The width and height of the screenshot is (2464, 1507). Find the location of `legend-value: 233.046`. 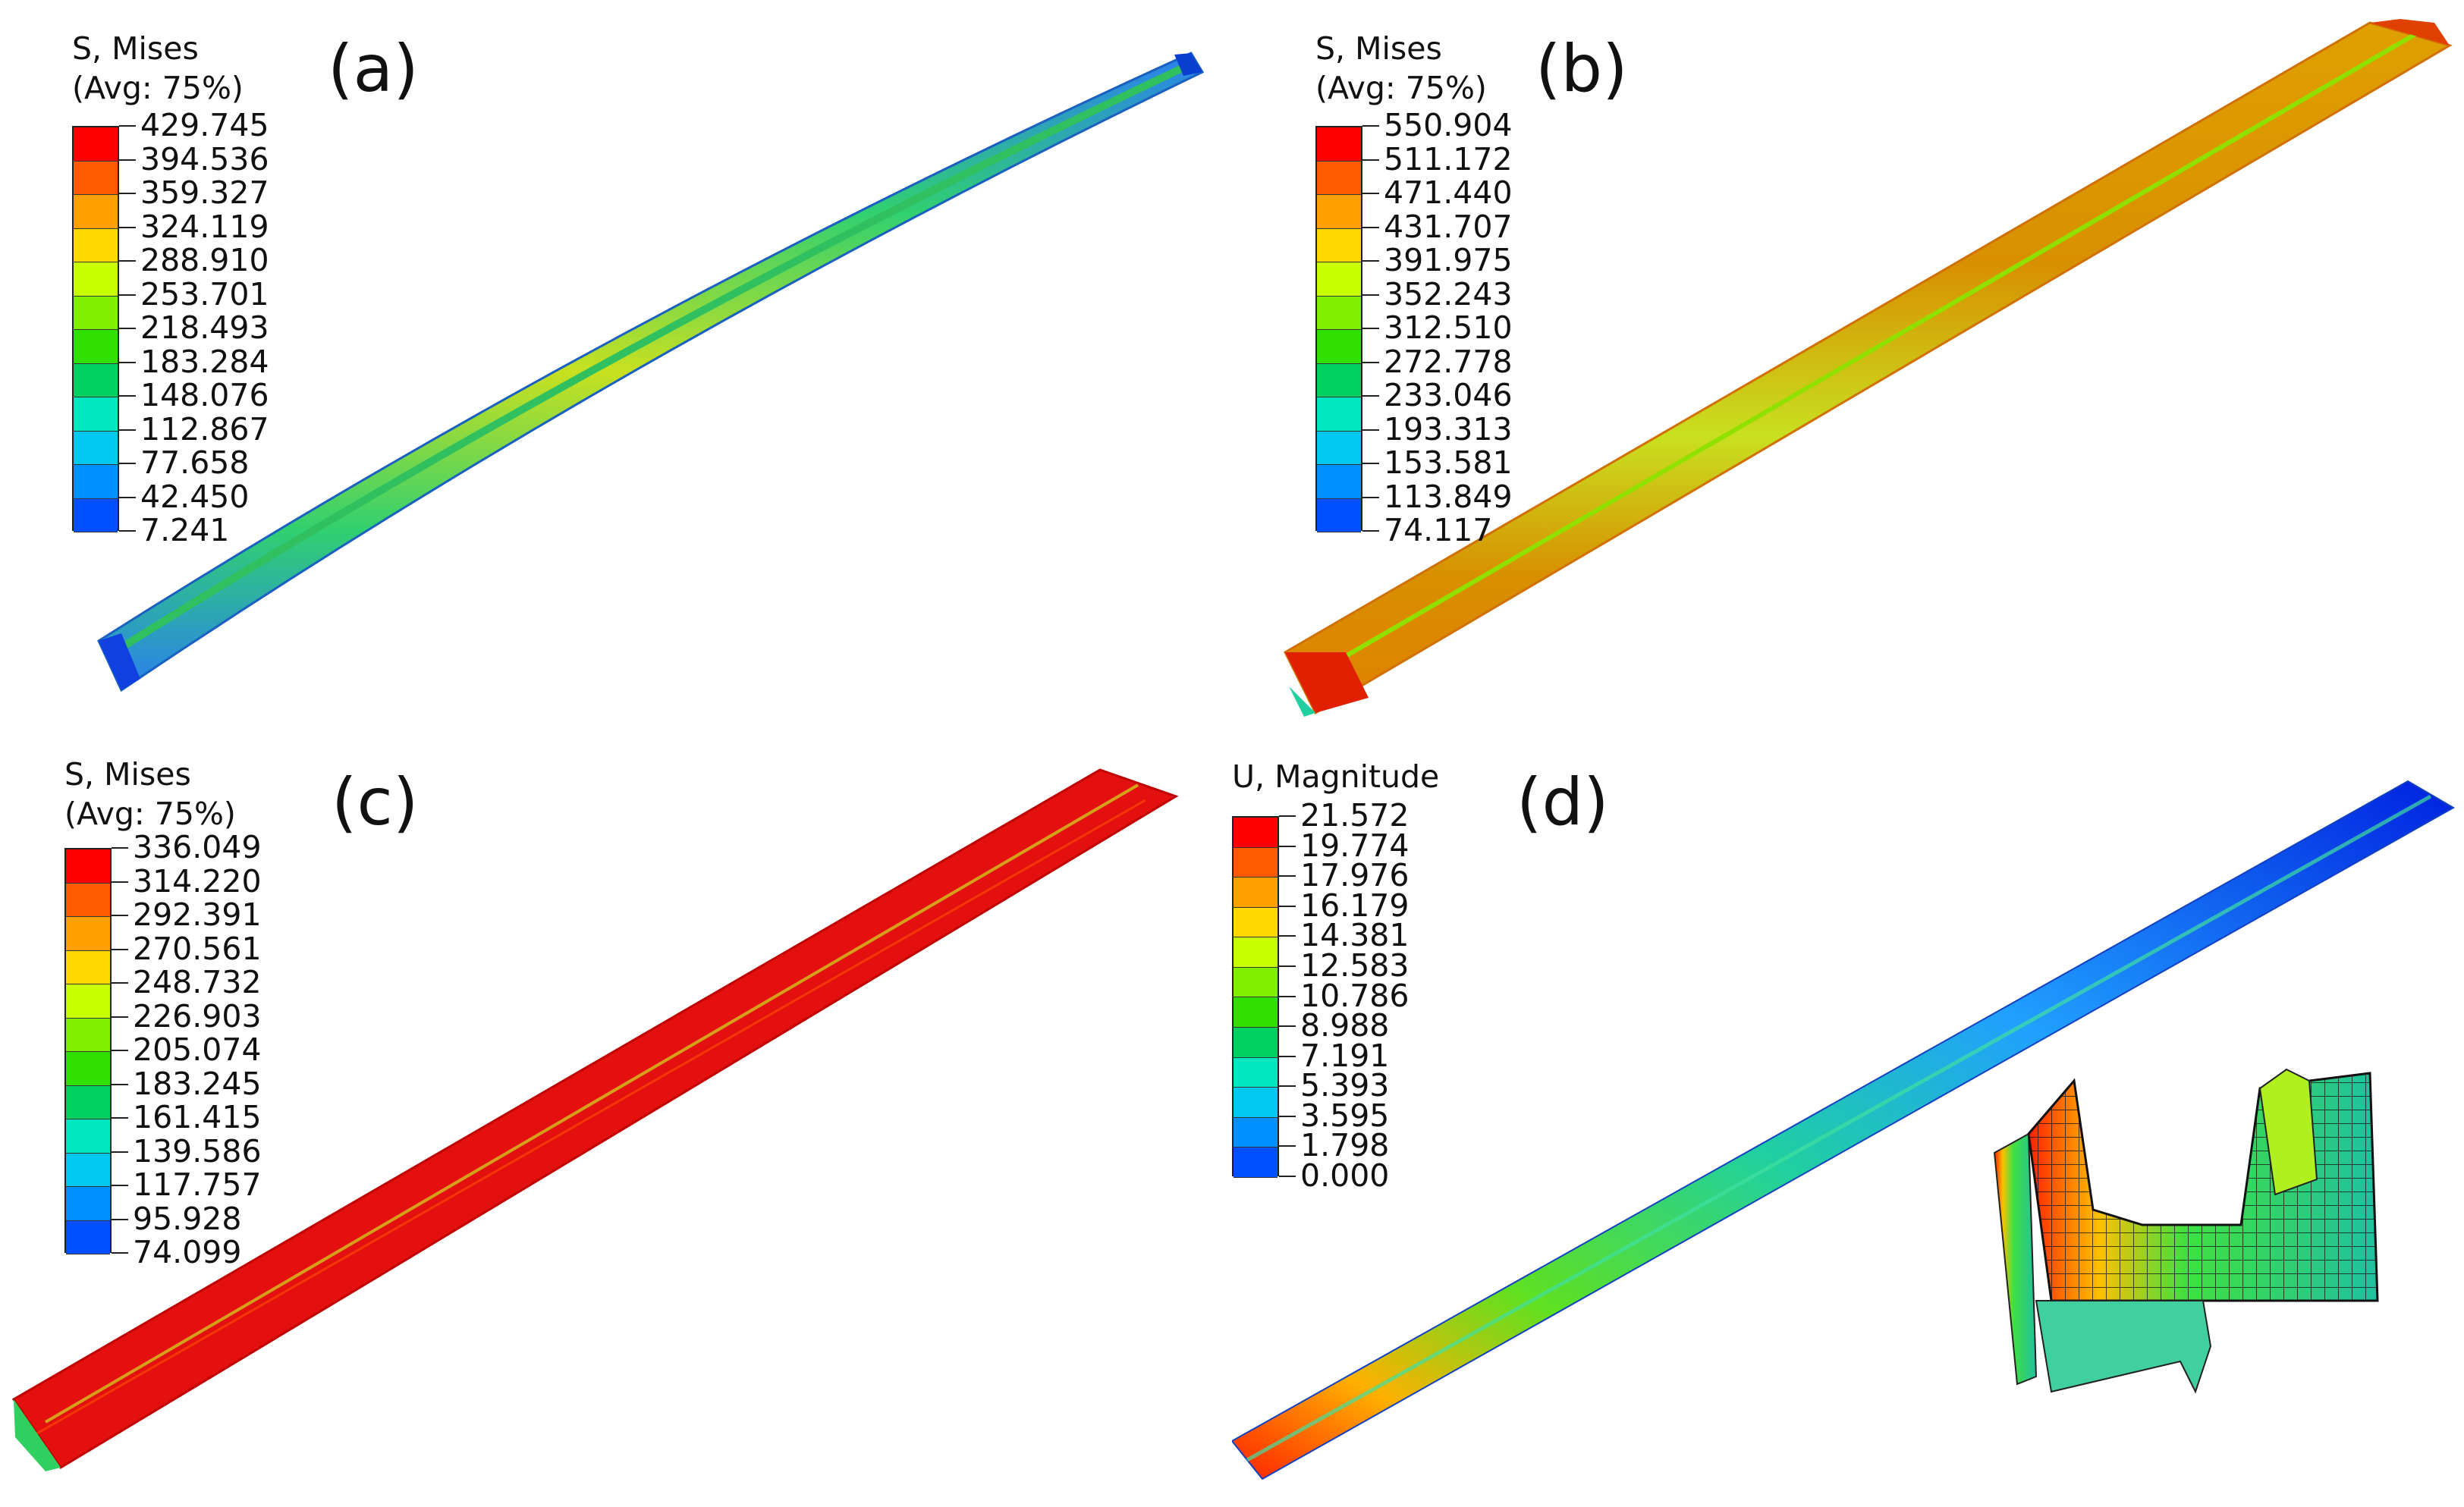

legend-value: 233.046 is located at coordinates (1448, 395).